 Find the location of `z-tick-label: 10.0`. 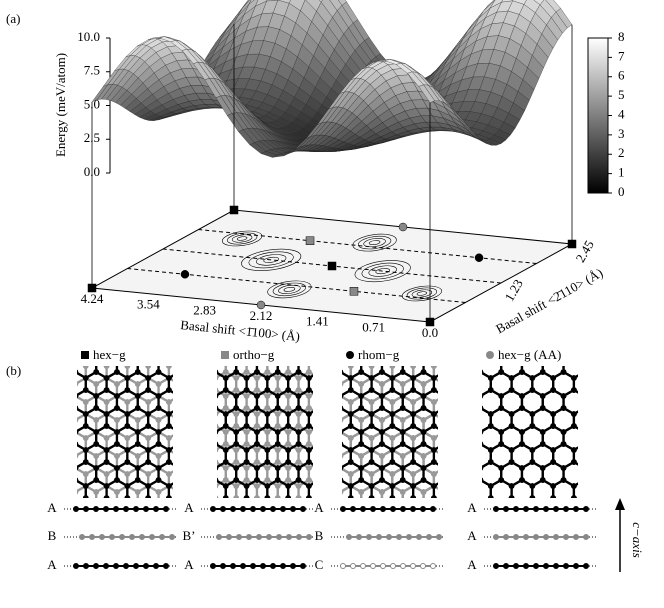

z-tick-label: 10.0 is located at coordinates (88, 36).